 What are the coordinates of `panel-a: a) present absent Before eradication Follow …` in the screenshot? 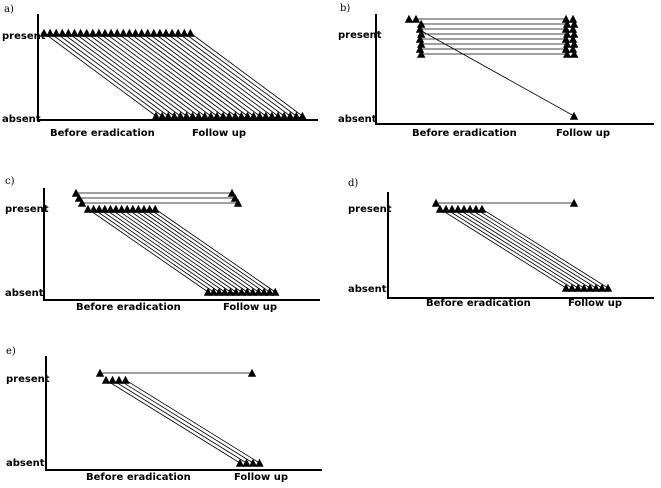 It's located at (160, 71).